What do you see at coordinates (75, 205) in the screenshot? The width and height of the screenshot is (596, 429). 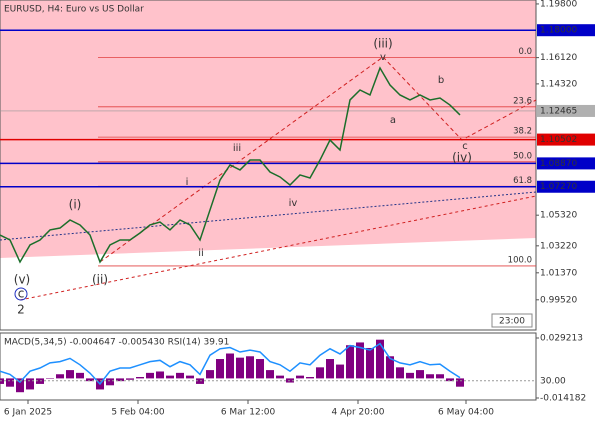 I see `wave-label: (i)` at bounding box center [75, 205].